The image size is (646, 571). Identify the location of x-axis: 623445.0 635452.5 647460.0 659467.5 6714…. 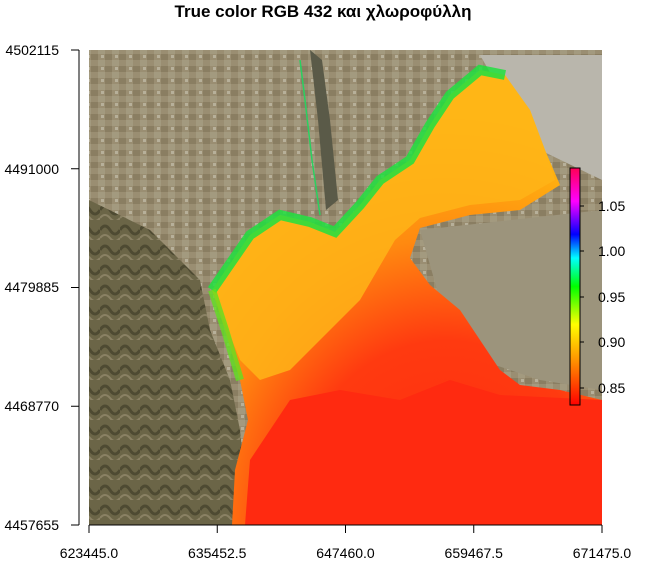
(346, 542).